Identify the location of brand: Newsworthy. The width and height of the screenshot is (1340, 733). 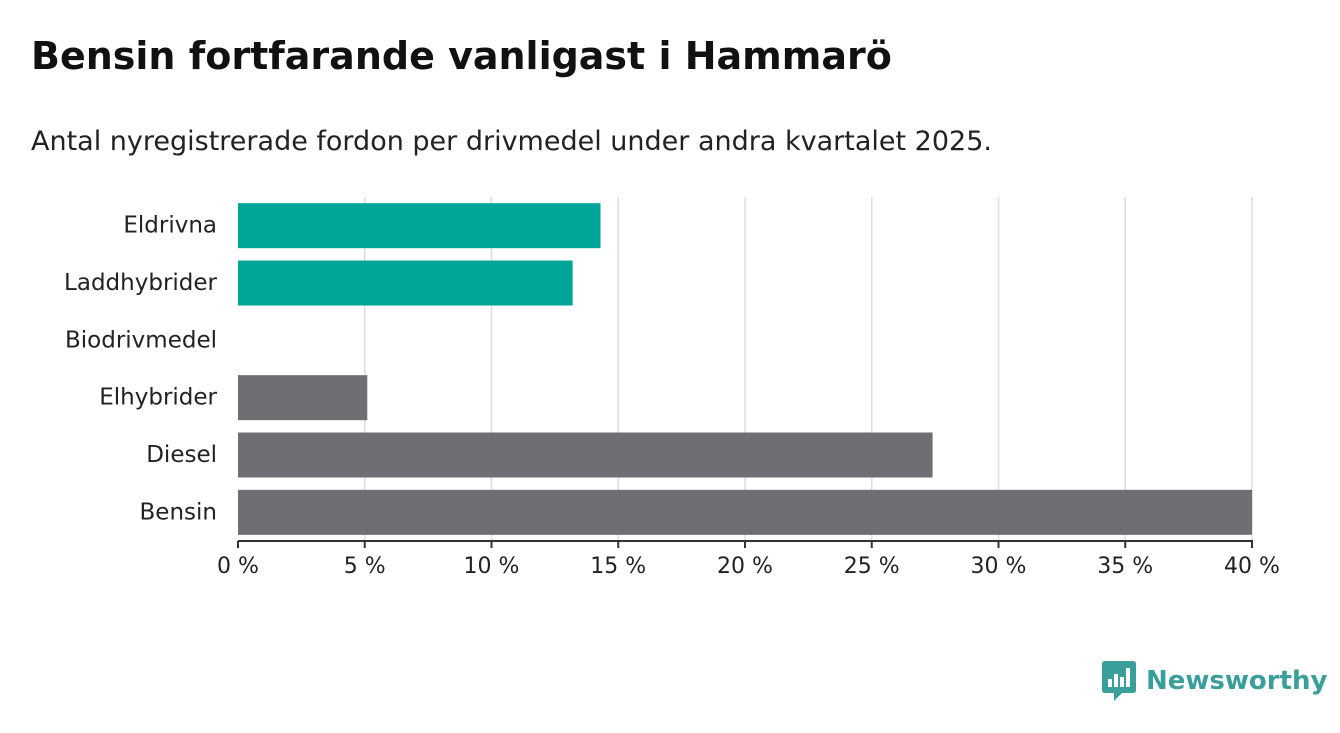
(1214, 681).